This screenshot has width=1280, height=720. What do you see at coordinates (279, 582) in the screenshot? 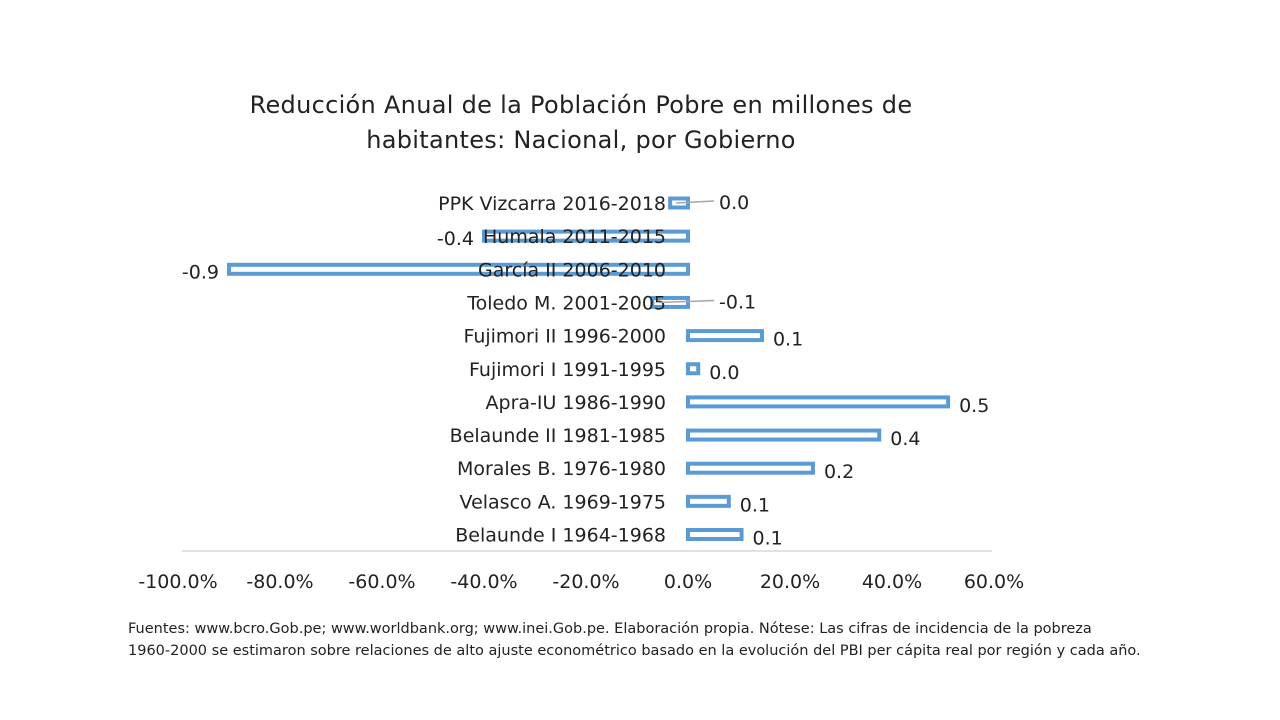
I see `x-tick-label: -80.0%` at bounding box center [279, 582].